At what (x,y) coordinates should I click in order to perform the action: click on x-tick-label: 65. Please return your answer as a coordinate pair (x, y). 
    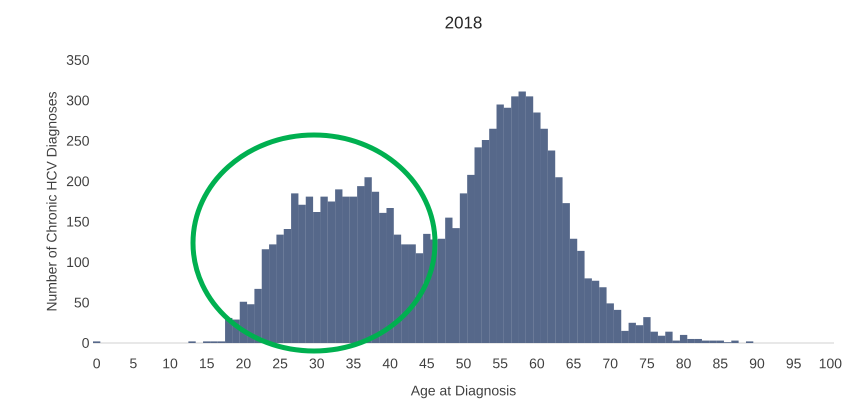
    Looking at the image, I should click on (573, 363).